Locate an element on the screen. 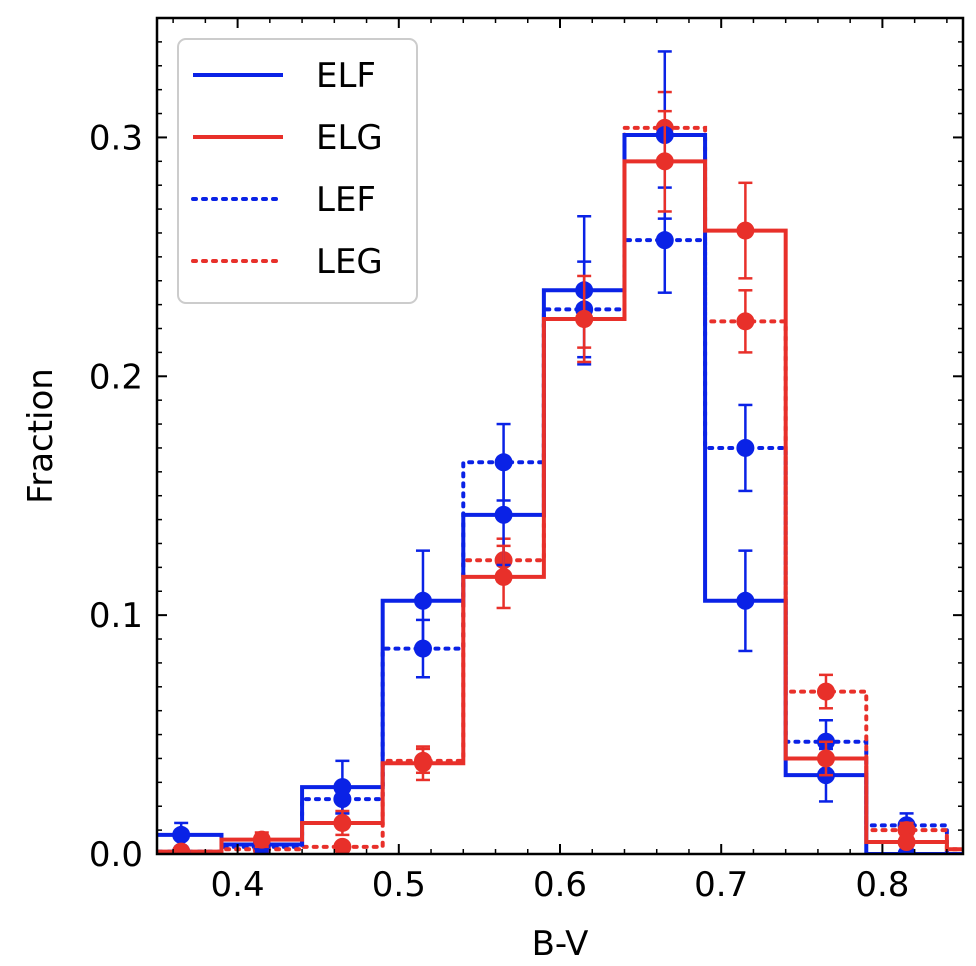 The height and width of the screenshot is (966, 976). legend-label-elg: ELG is located at coordinates (349, 138).